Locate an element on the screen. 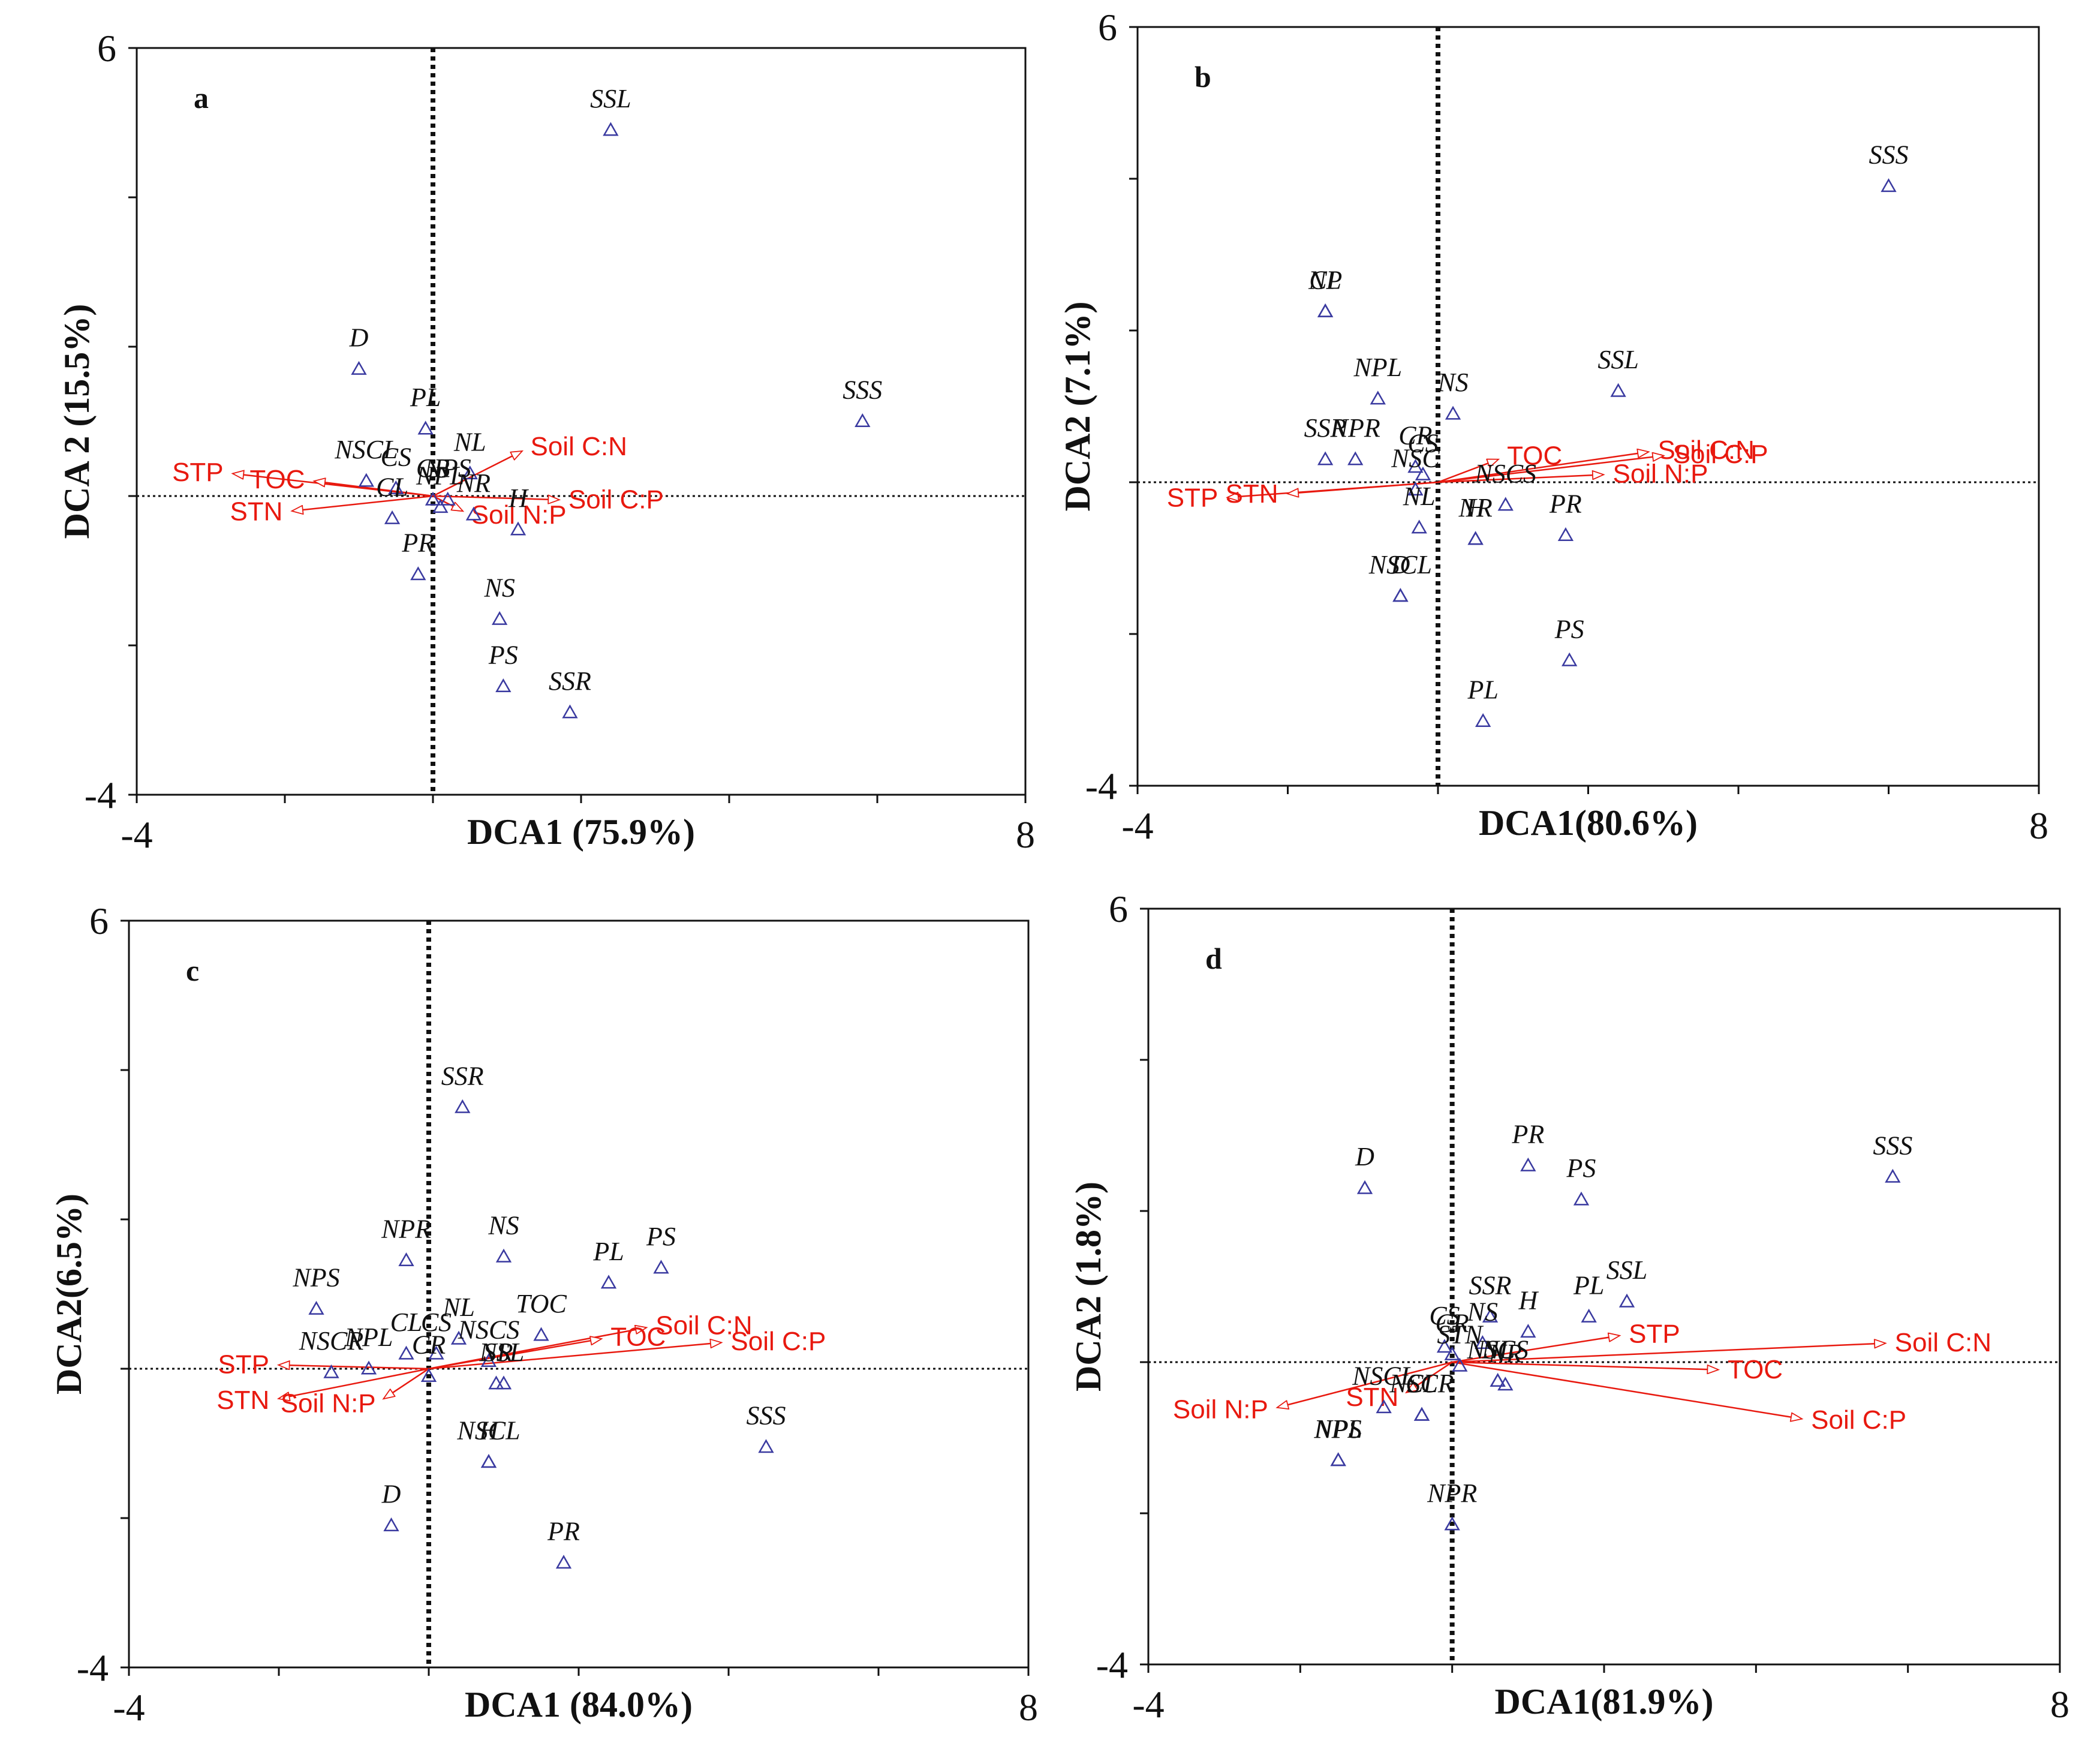 The height and width of the screenshot is (1764, 2100). site-marker-nscr is located at coordinates (1421, 1414).